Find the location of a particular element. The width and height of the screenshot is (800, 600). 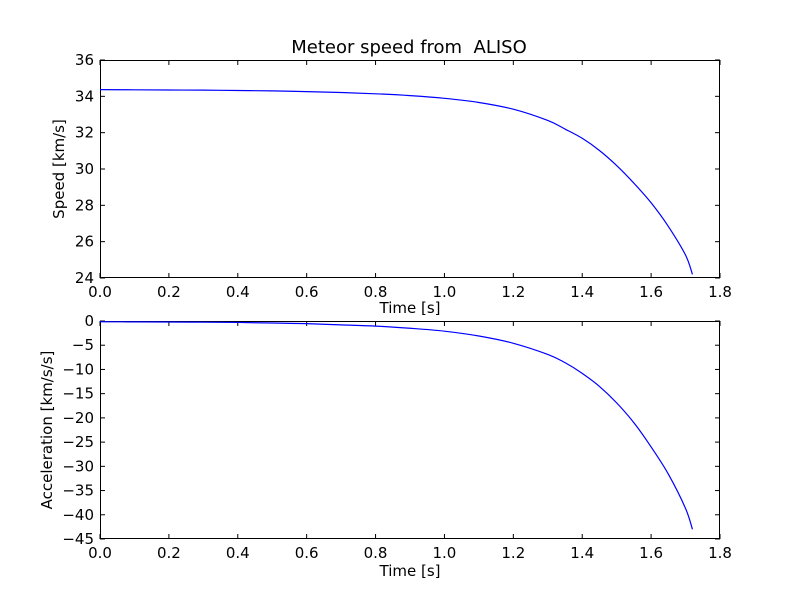

acceleration-y-tick-label: −15 is located at coordinates (78, 394).